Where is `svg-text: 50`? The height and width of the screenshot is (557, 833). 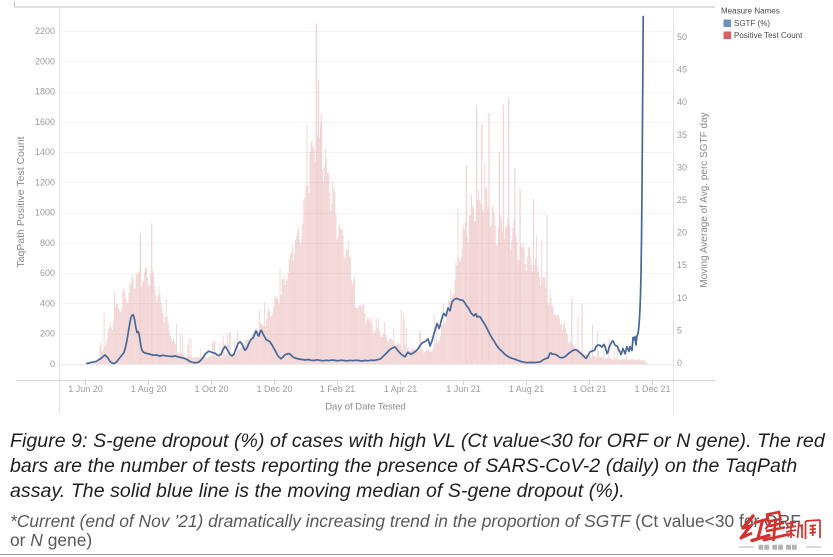 svg-text: 50 is located at coordinates (682, 37).